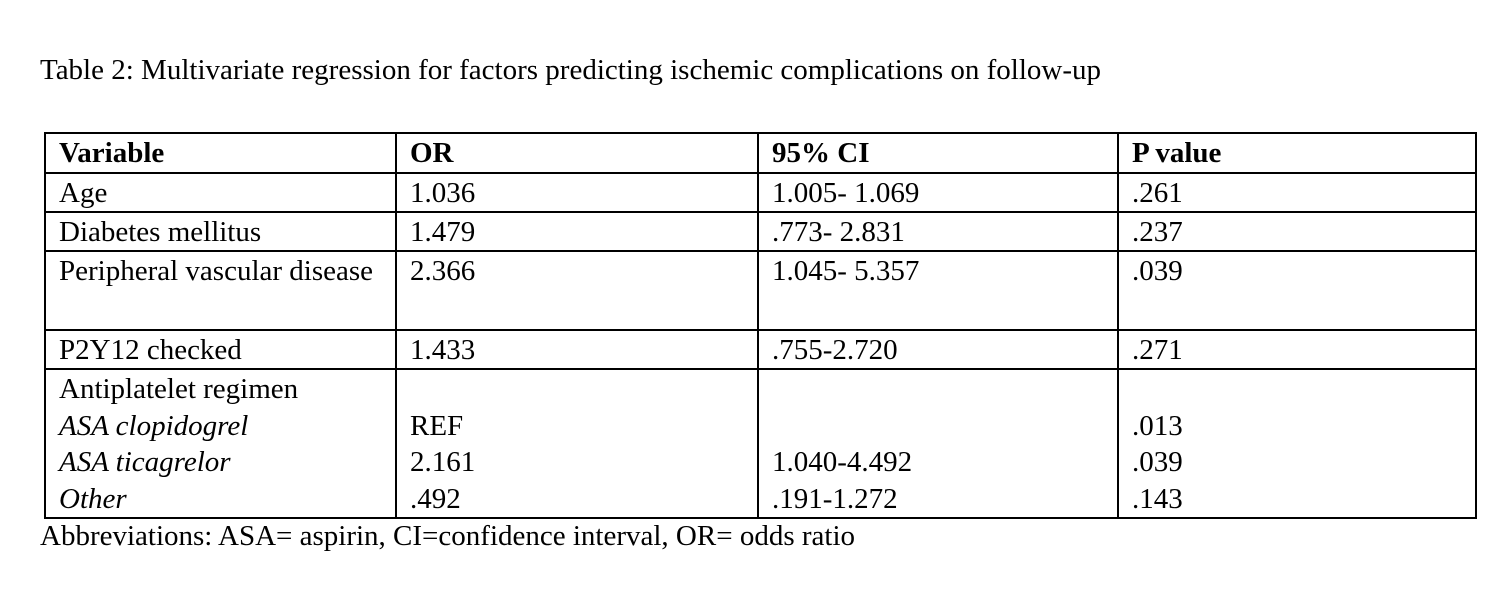 Image resolution: width=1501 pixels, height=594 pixels. I want to click on table-row: Age 1.036 1.005- 1.069 .261, so click(760, 192).